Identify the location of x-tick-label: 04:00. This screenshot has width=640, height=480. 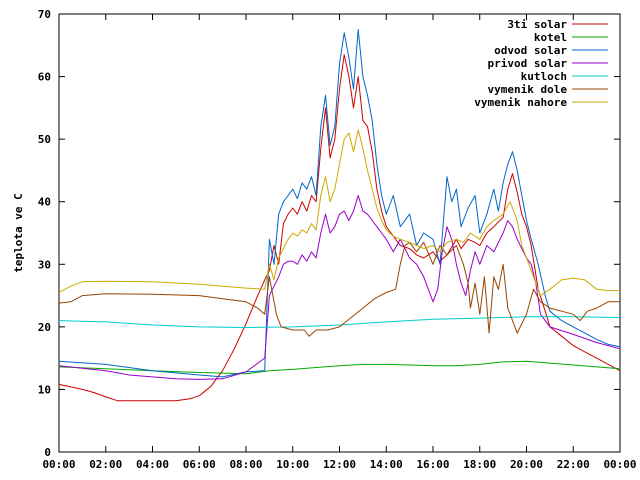
(152, 464).